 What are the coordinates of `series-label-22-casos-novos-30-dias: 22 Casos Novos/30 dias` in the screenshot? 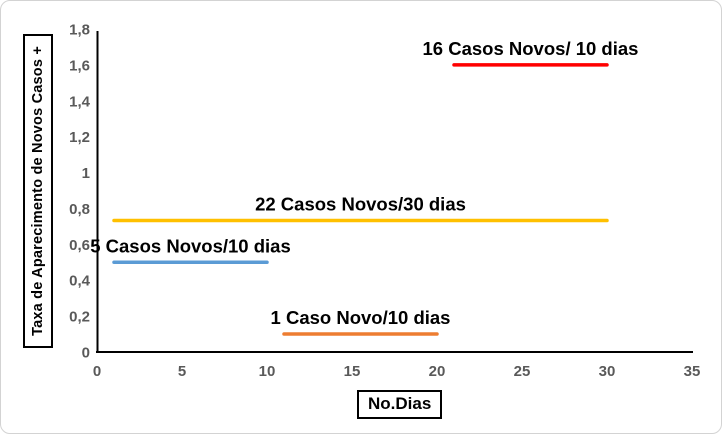 It's located at (360, 203).